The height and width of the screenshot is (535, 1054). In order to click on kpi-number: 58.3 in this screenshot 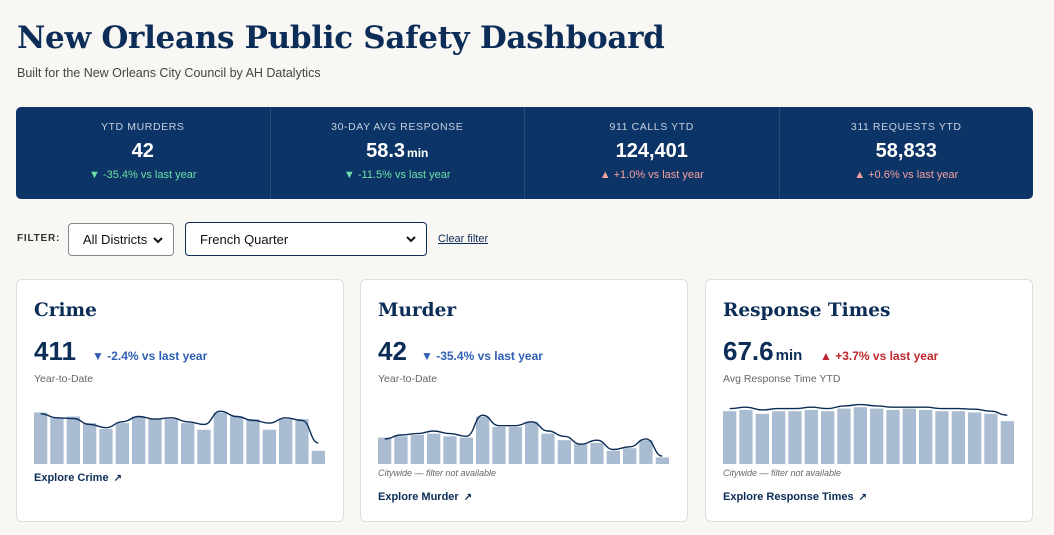, I will do `click(386, 151)`.